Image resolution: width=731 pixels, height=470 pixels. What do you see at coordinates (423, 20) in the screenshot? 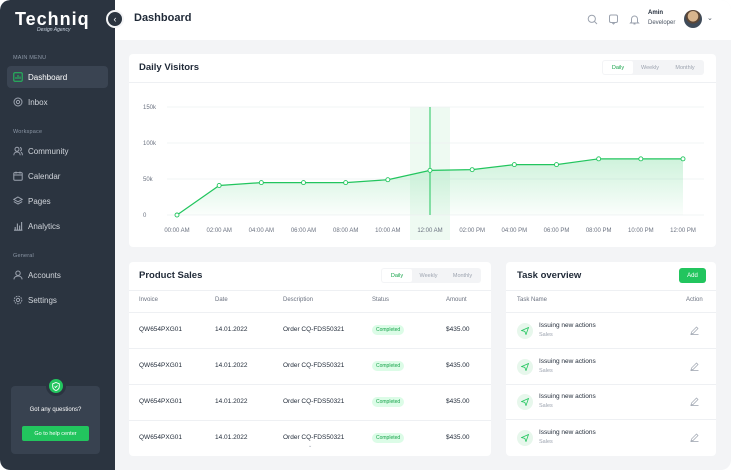
I see `top-header: Dashboard Amin Developer ⌄` at bounding box center [423, 20].